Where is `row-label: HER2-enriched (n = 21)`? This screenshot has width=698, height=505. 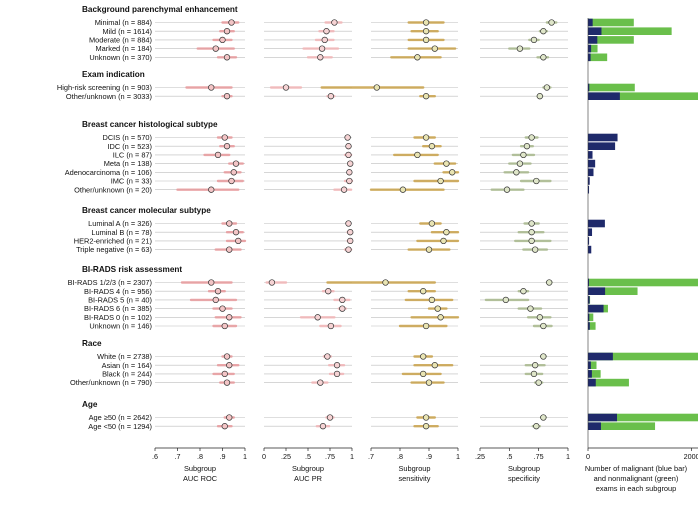 row-label: HER2-enriched (n = 21) is located at coordinates (113, 241).